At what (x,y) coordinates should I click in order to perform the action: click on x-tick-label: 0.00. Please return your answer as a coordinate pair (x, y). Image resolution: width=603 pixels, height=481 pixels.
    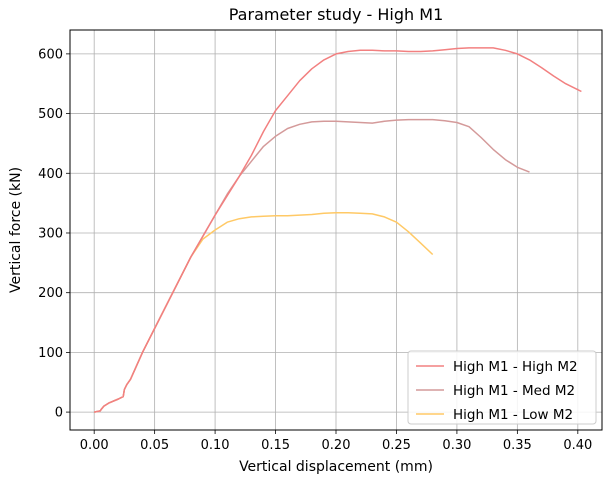
    Looking at the image, I should click on (94, 445).